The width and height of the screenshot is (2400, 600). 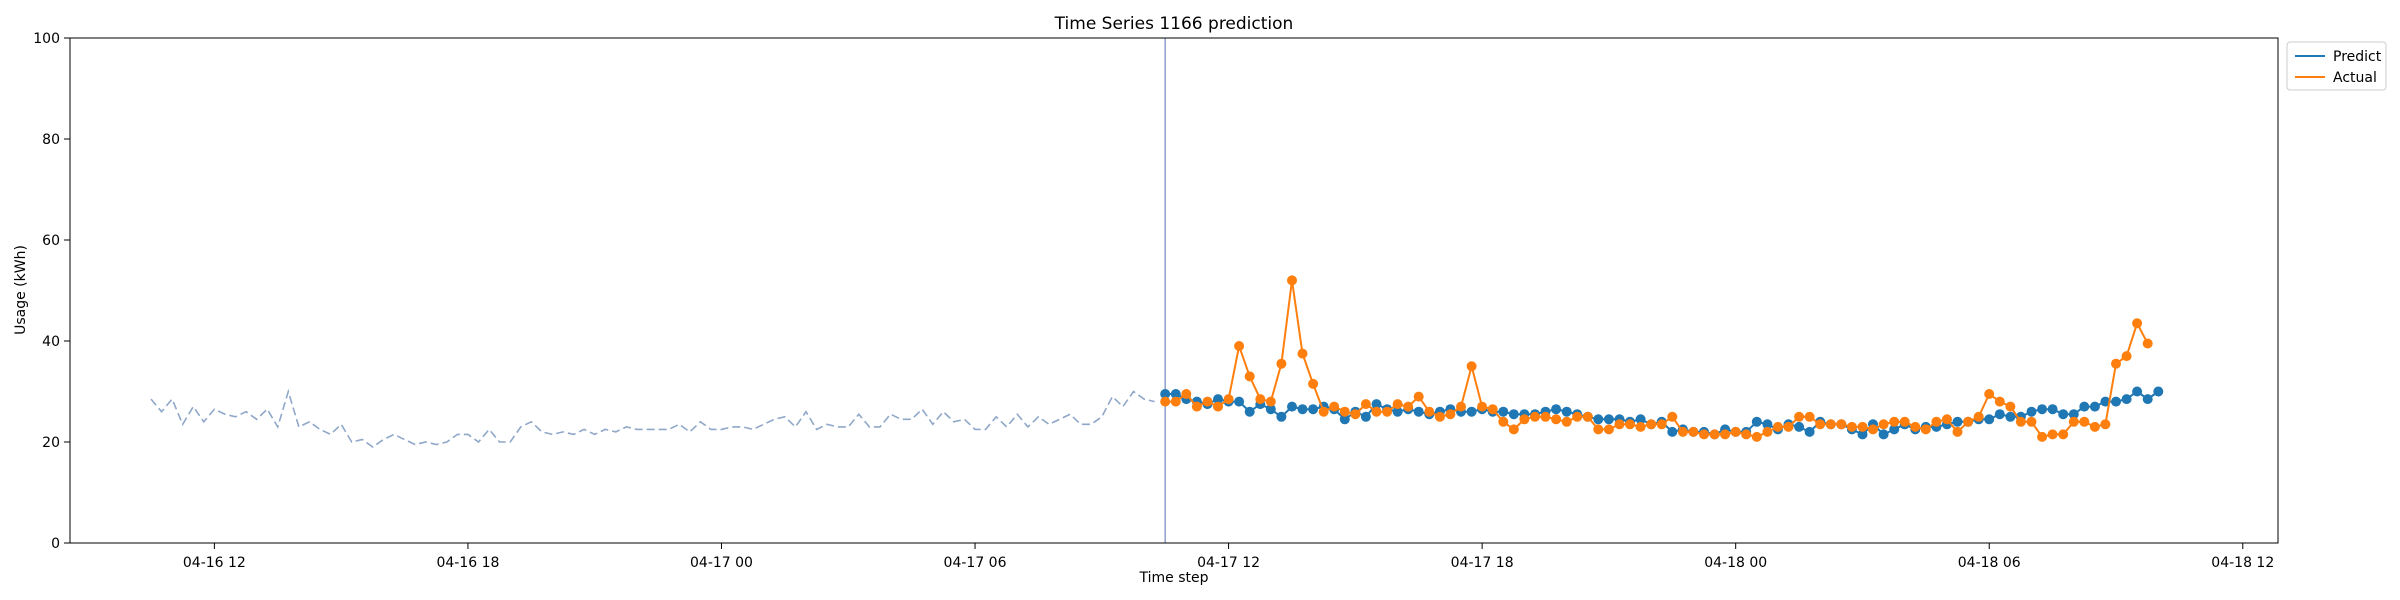 I want to click on y-tick-label: 100, so click(x=46, y=39).